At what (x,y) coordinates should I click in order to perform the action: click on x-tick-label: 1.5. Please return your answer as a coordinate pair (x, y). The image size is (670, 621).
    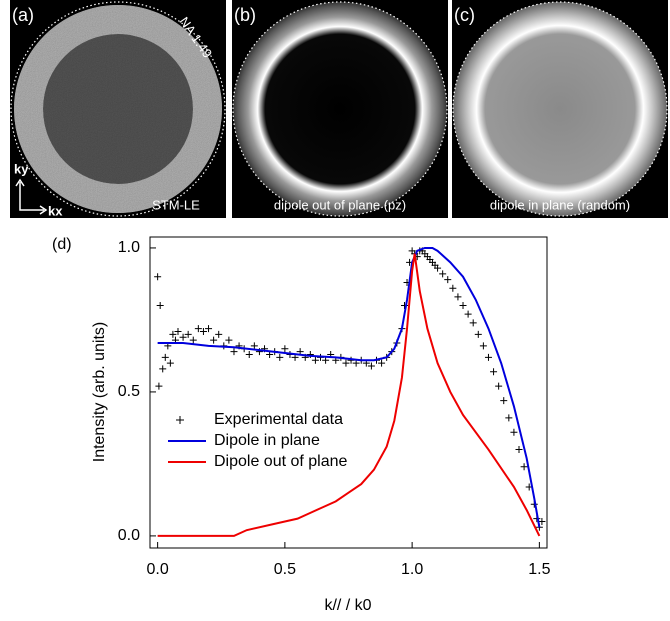
    Looking at the image, I should click on (539, 569).